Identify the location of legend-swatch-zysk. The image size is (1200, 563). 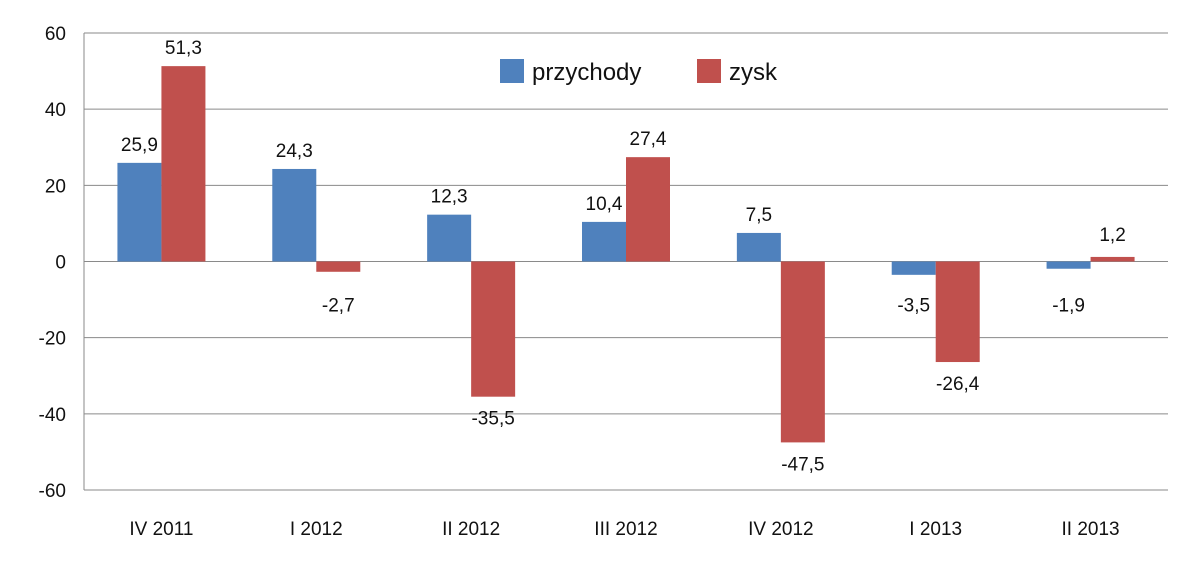
(709, 71).